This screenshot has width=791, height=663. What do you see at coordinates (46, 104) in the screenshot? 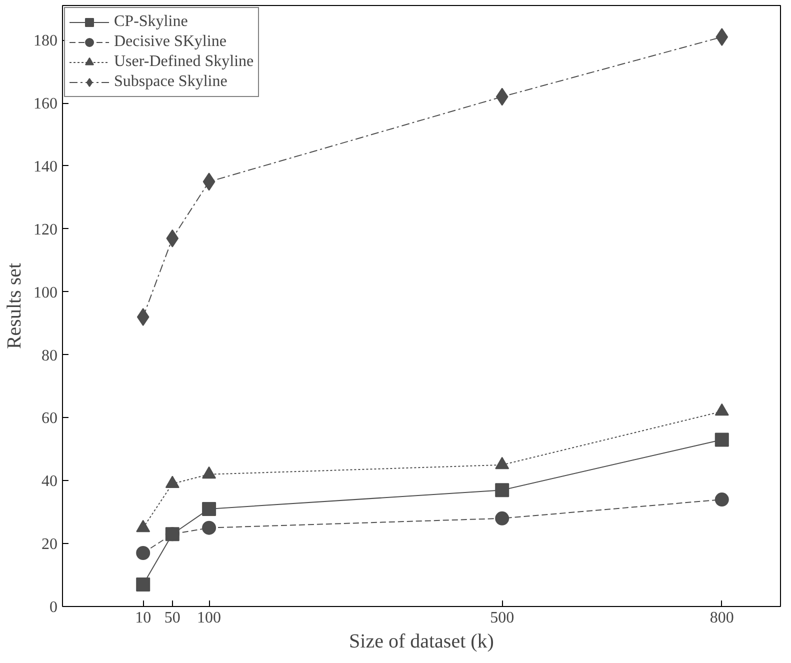
I see `y-tick-label: 160` at bounding box center [46, 104].